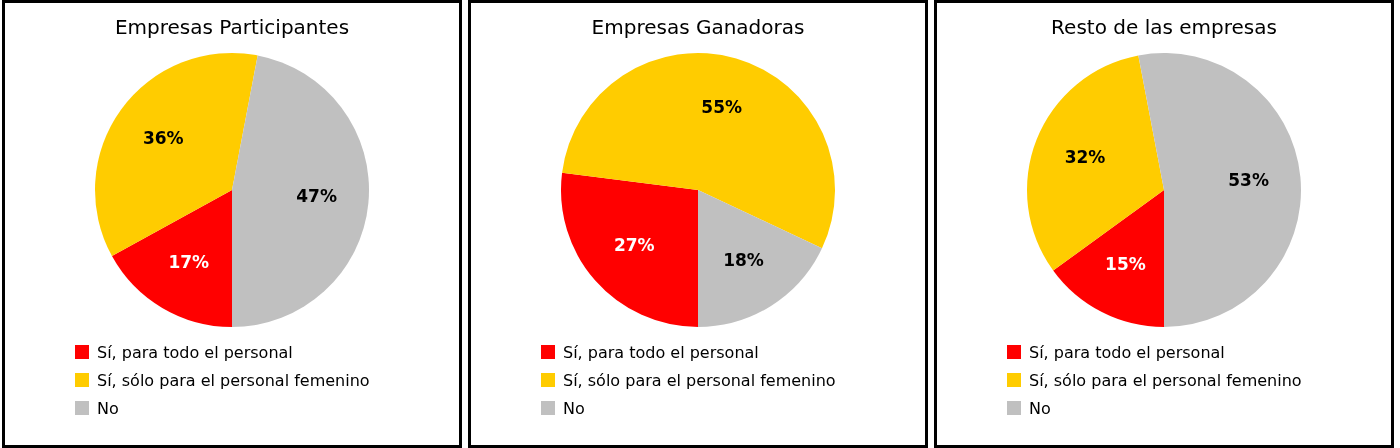 The width and height of the screenshot is (1400, 448). What do you see at coordinates (722, 106) in the screenshot?
I see `data-label: 55%` at bounding box center [722, 106].